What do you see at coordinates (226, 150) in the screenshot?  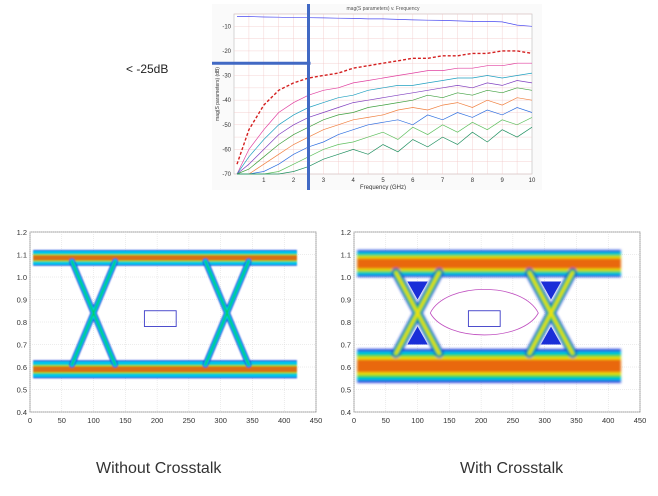 I see `y-tick-label: -60` at bounding box center [226, 150].